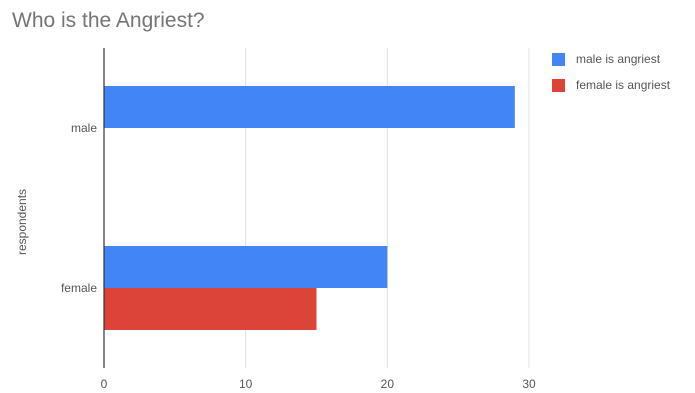 The image size is (695, 393). I want to click on chart-title: Who is the Angriest?, so click(108, 20).